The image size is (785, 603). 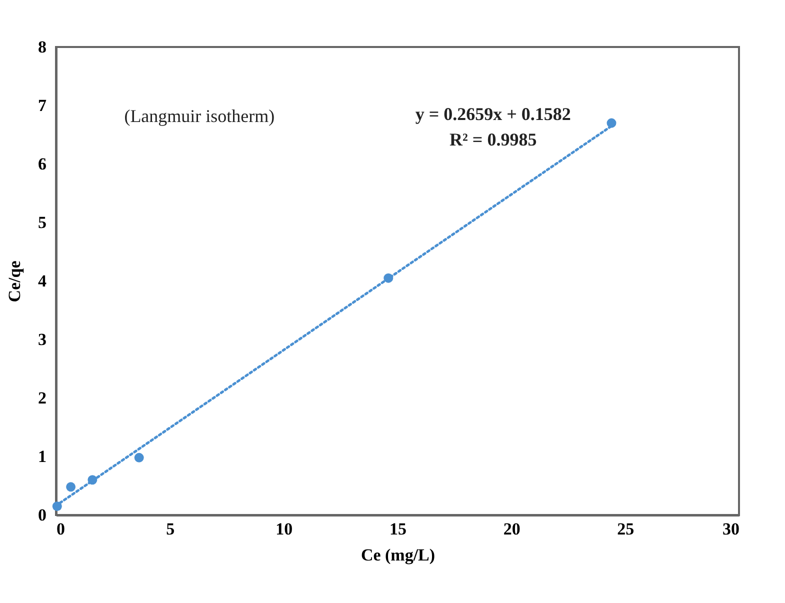 I want to click on x-tick-label: 5, so click(x=170, y=529).